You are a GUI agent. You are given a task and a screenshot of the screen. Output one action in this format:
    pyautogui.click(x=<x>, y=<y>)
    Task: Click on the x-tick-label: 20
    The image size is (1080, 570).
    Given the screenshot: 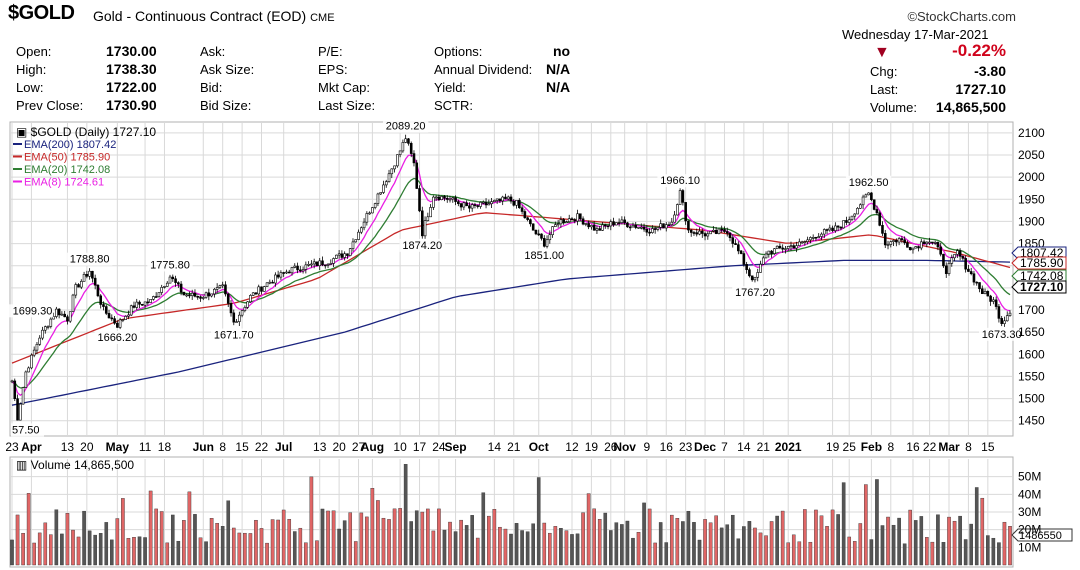 What is the action you would take?
    pyautogui.click(x=87, y=447)
    